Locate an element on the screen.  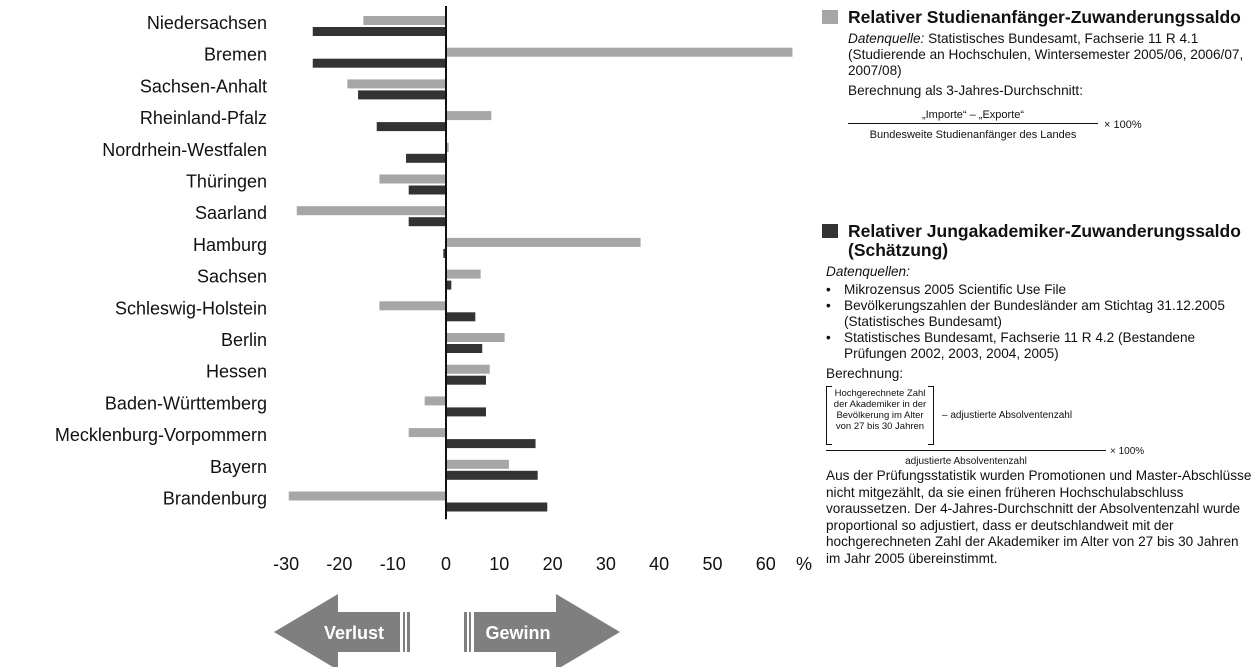
x-tick-label: 60 is located at coordinates (766, 564).